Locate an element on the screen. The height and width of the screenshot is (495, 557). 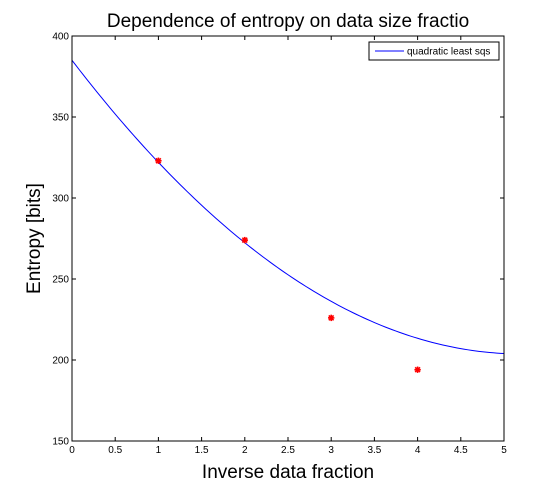
x-tick-label: 4 is located at coordinates (418, 450).